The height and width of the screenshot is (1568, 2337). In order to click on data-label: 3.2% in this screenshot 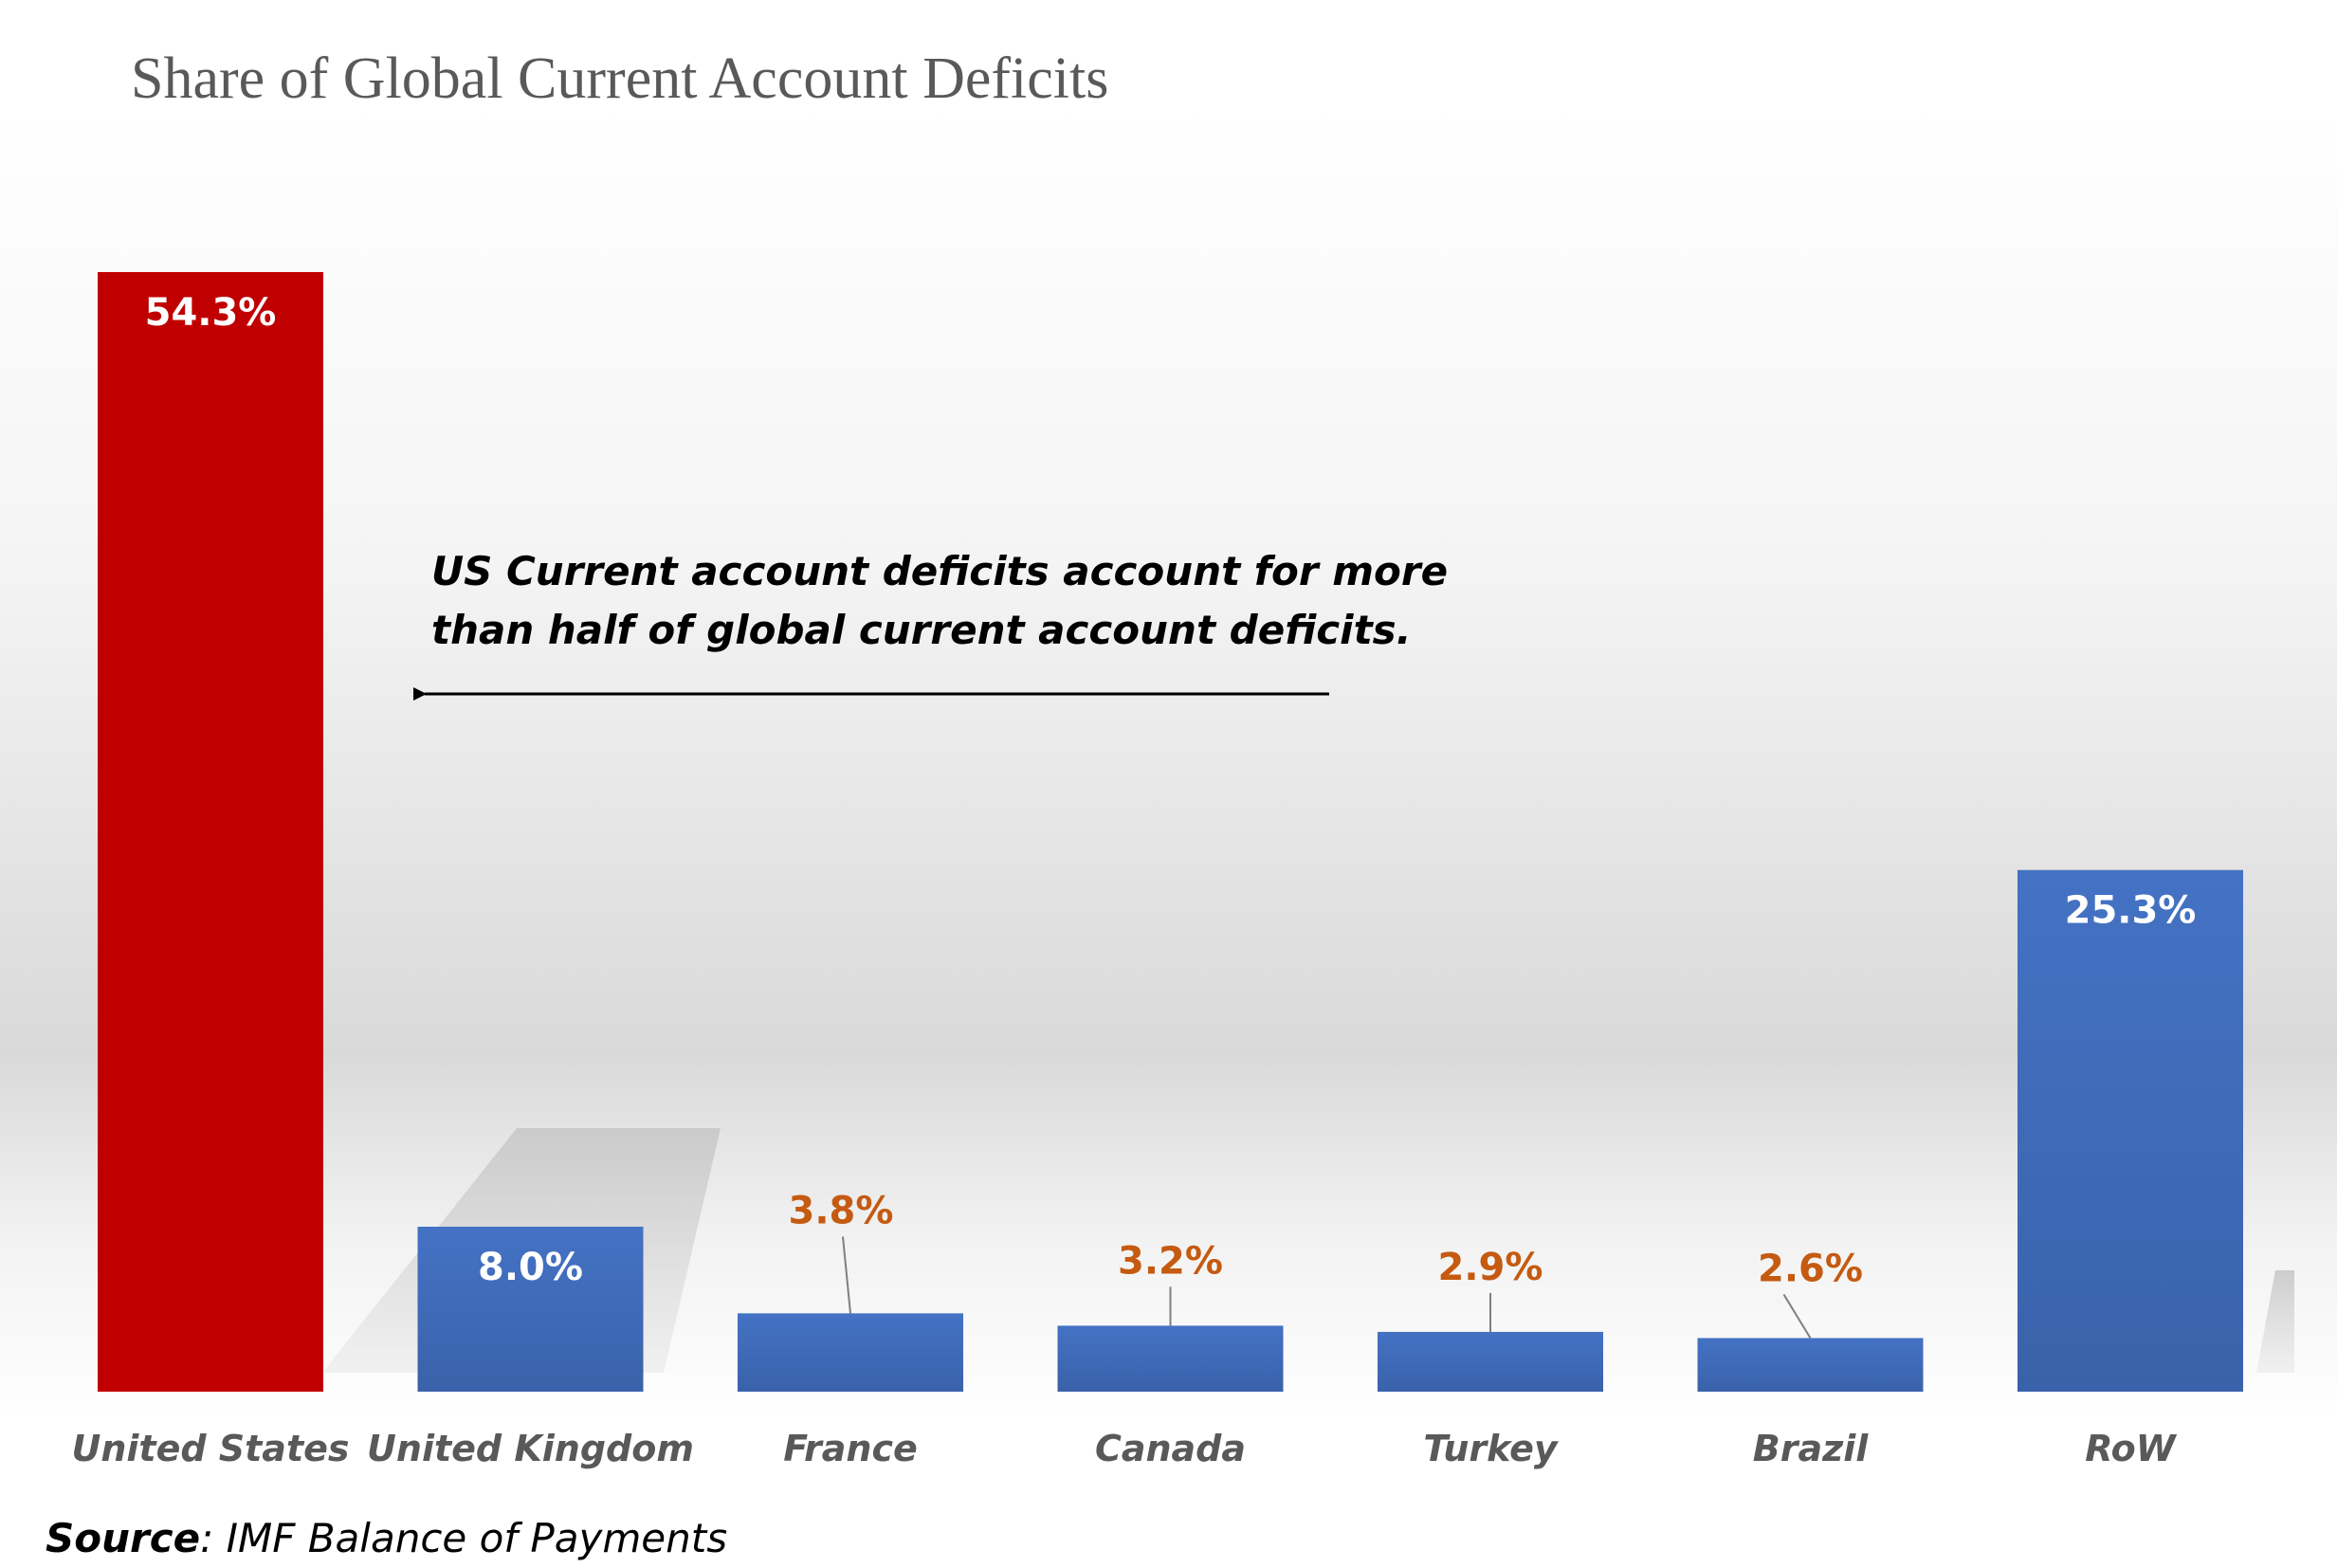, I will do `click(1170, 1261)`.